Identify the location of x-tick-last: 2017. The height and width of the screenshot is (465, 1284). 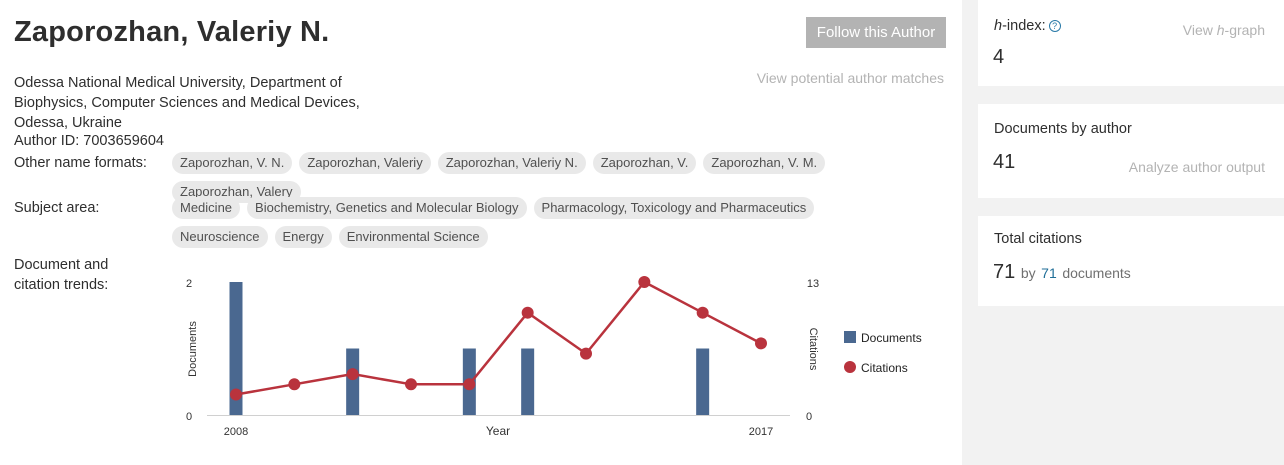
(761, 432).